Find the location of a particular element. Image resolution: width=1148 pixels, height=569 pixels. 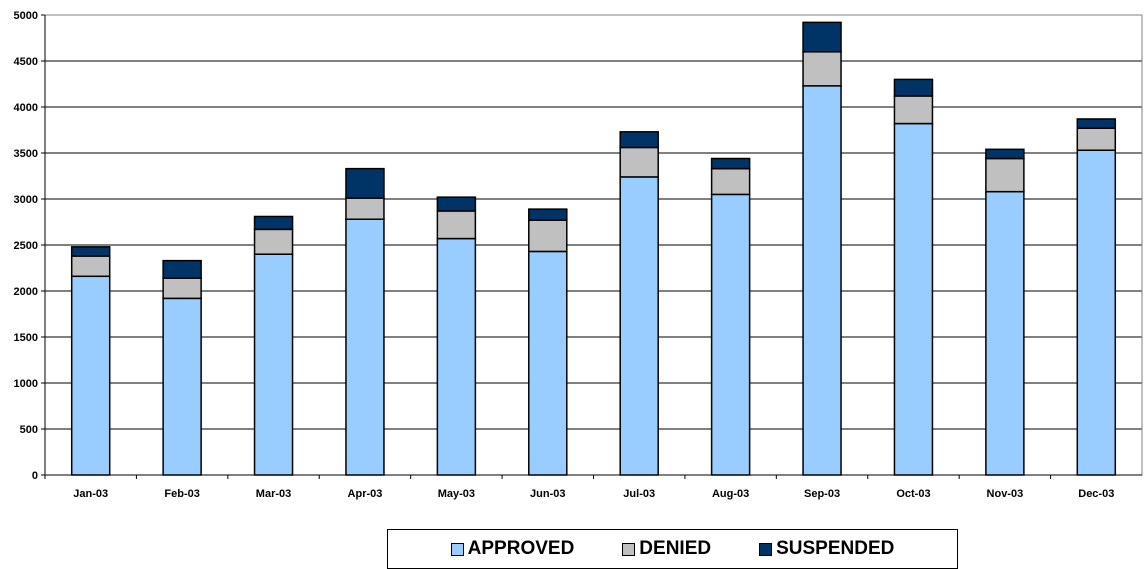

y-tick-labels: 0 500 1000 1500 2000 2500 3000 3500 4000 4500 5000 is located at coordinates (26, 246).